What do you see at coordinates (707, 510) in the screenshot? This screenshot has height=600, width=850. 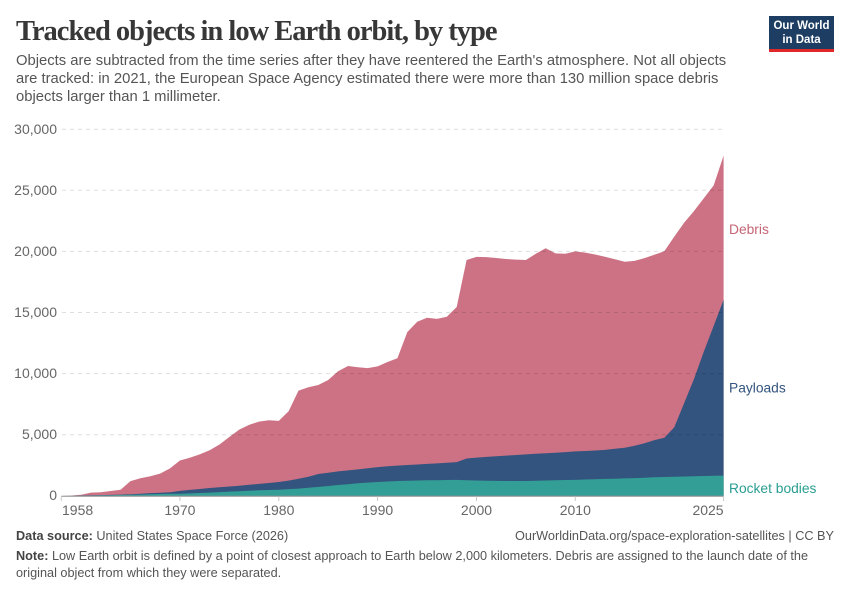 I see `svg-text: 2025` at bounding box center [707, 510].